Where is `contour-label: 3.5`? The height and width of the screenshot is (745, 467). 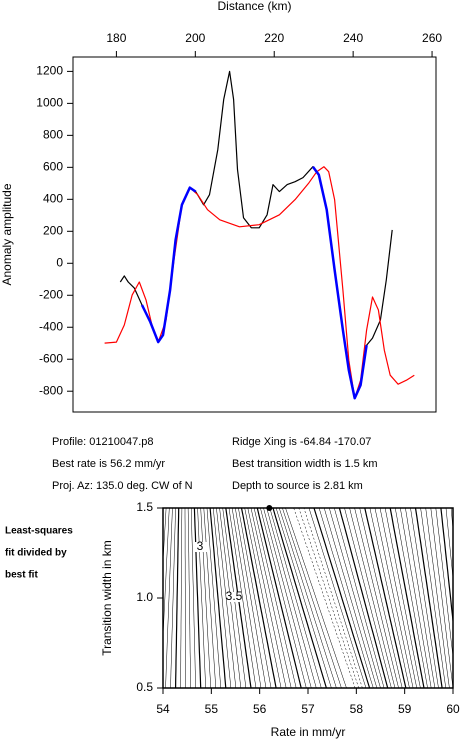
contour-label: 3.5 is located at coordinates (234, 596).